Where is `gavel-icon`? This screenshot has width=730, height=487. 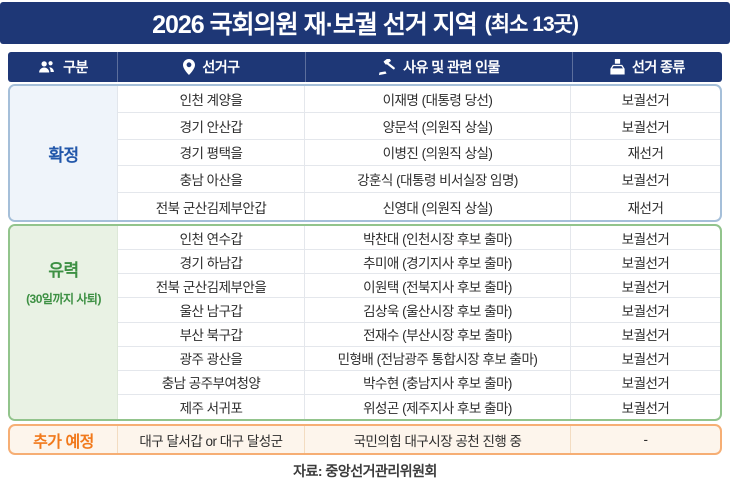 gavel-icon is located at coordinates (387, 67).